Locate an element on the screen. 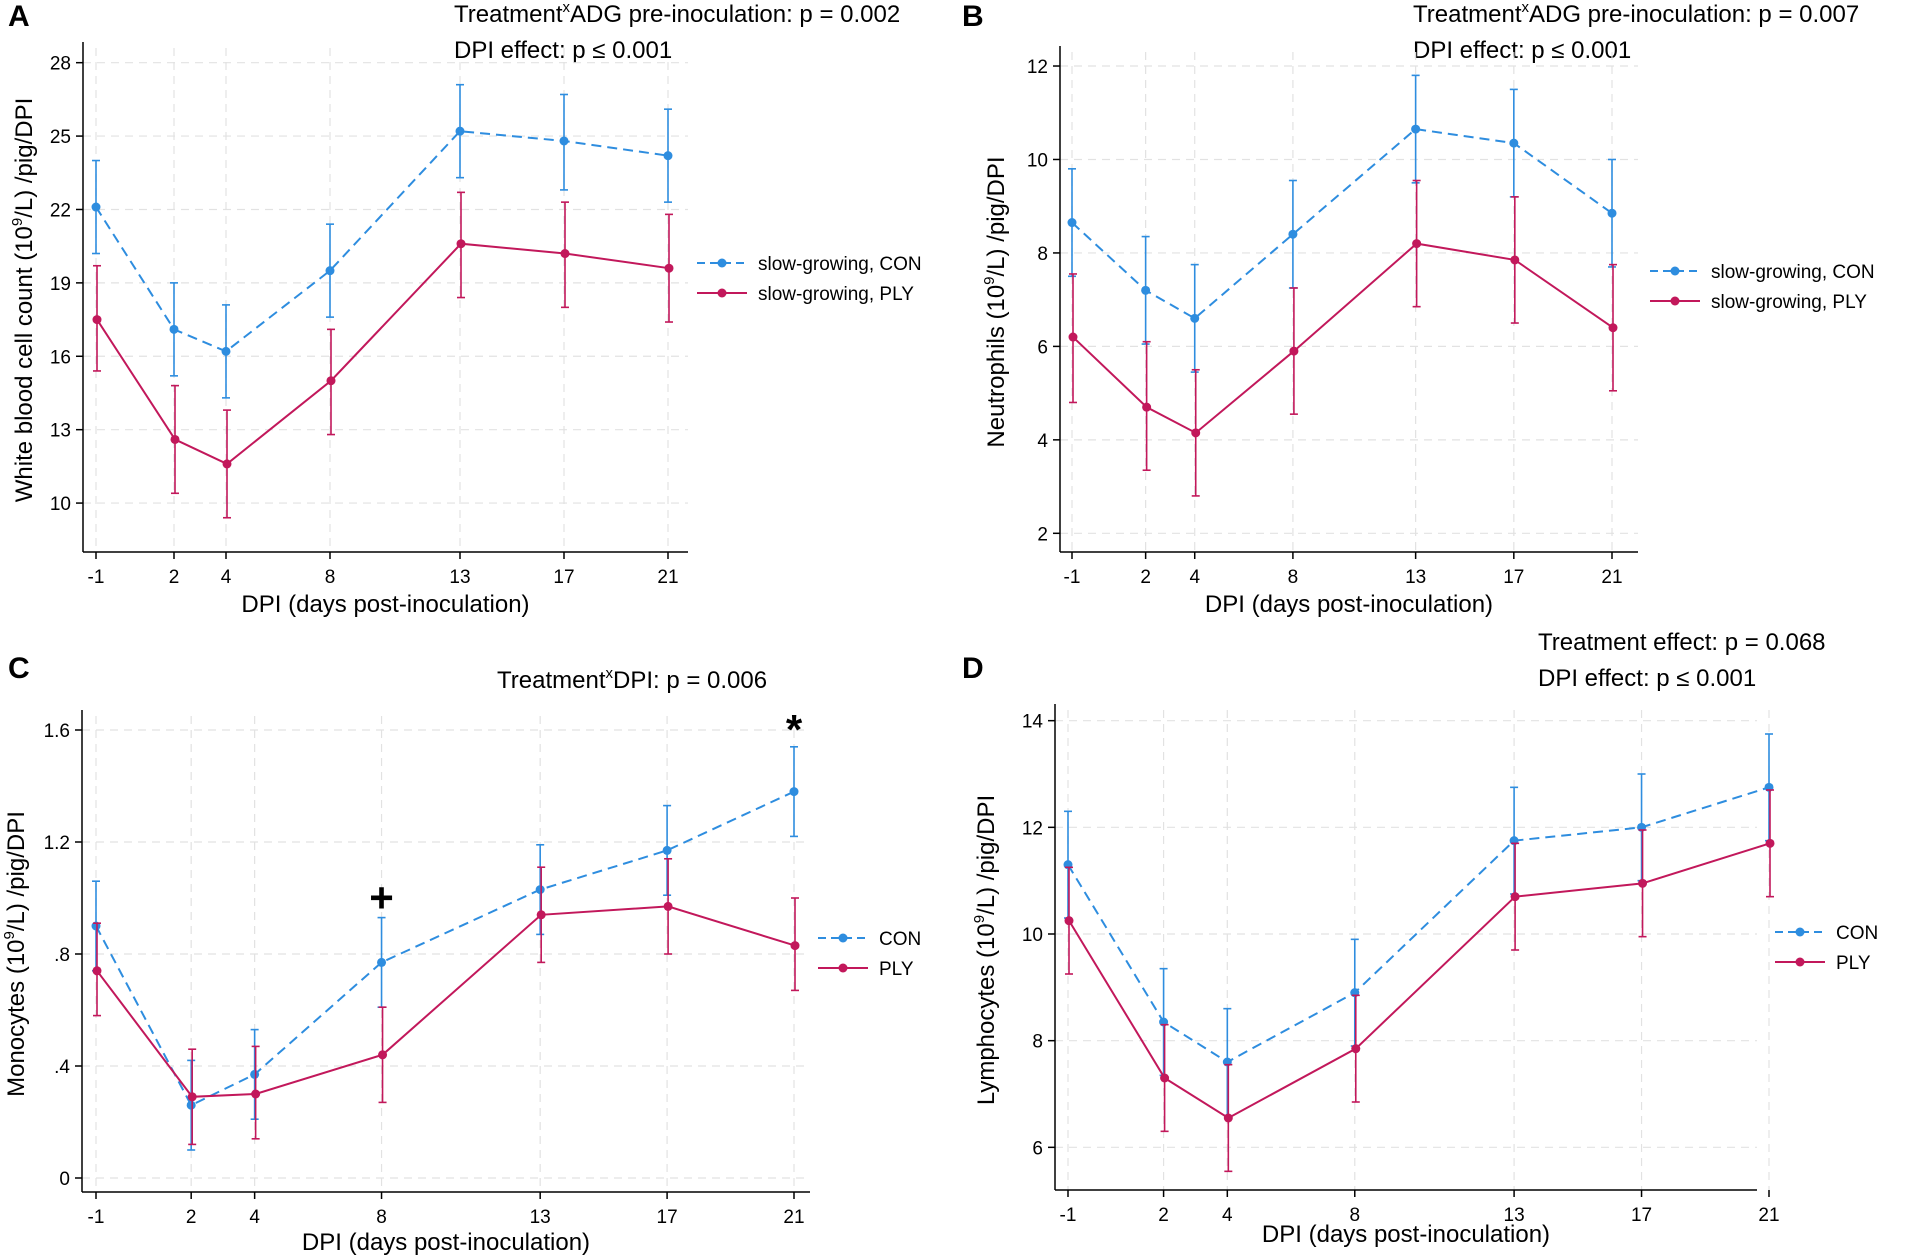 This screenshot has width=1908, height=1260. y-tick-label: 28 is located at coordinates (60, 64).